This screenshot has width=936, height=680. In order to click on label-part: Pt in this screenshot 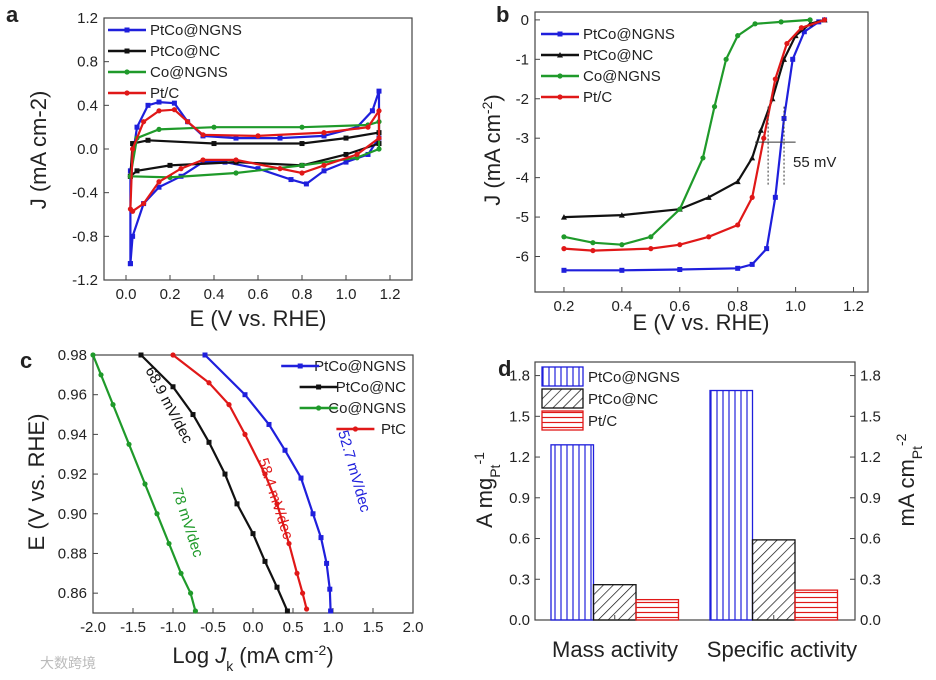, I will do `click(495, 470)`.